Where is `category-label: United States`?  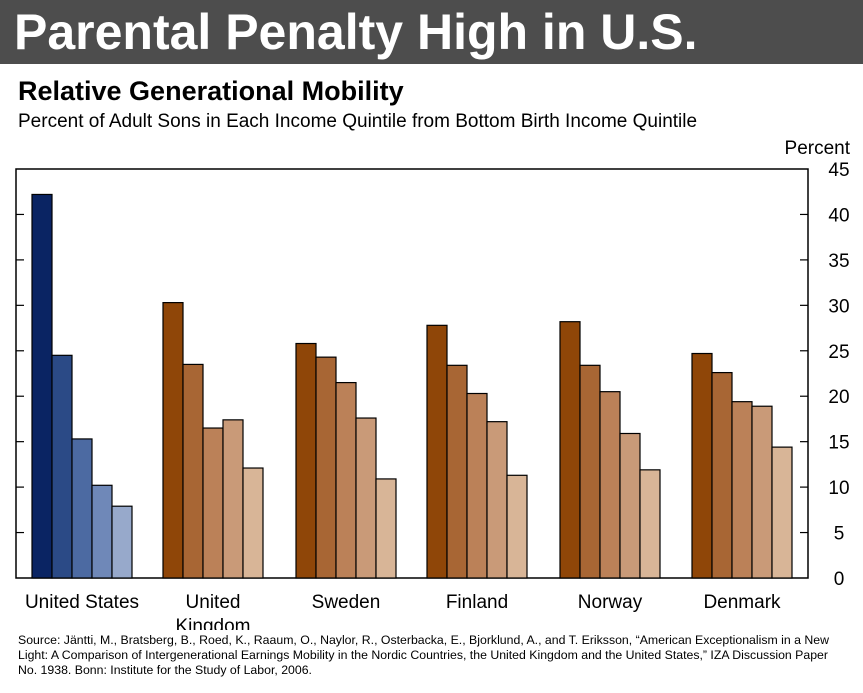
category-label: United States is located at coordinates (82, 602).